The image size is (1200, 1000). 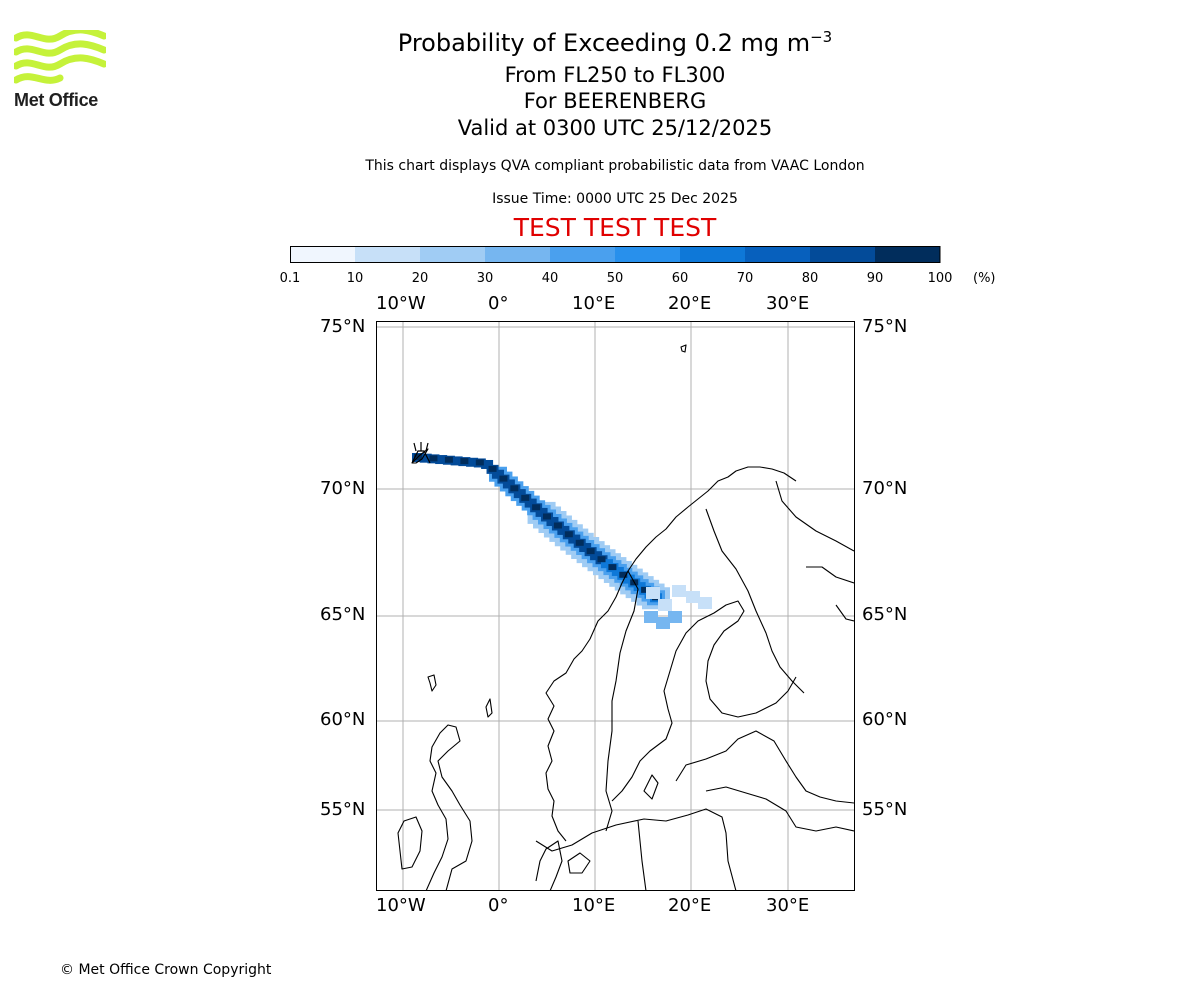 I want to click on lon-label-bottom-0: 0°, so click(x=498, y=905).